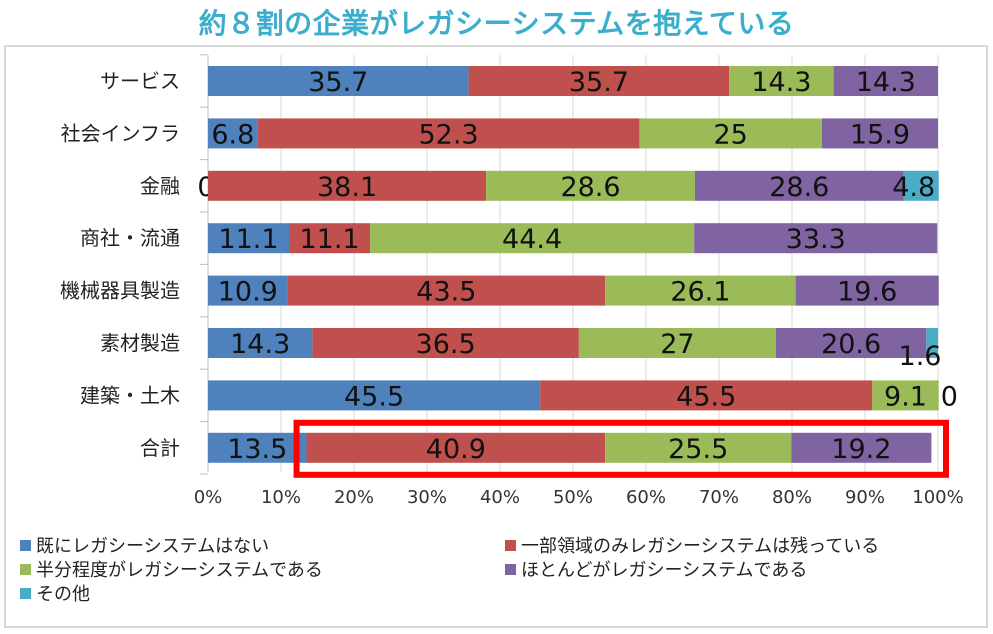  What do you see at coordinates (496, 23) in the screenshot?
I see `chart-title: 約８割の企業がレガシーシステムを抱えている` at bounding box center [496, 23].